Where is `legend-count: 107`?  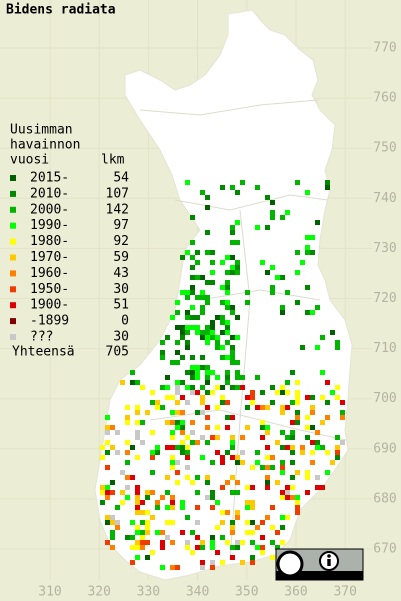 legend-count: 107 is located at coordinates (117, 193).